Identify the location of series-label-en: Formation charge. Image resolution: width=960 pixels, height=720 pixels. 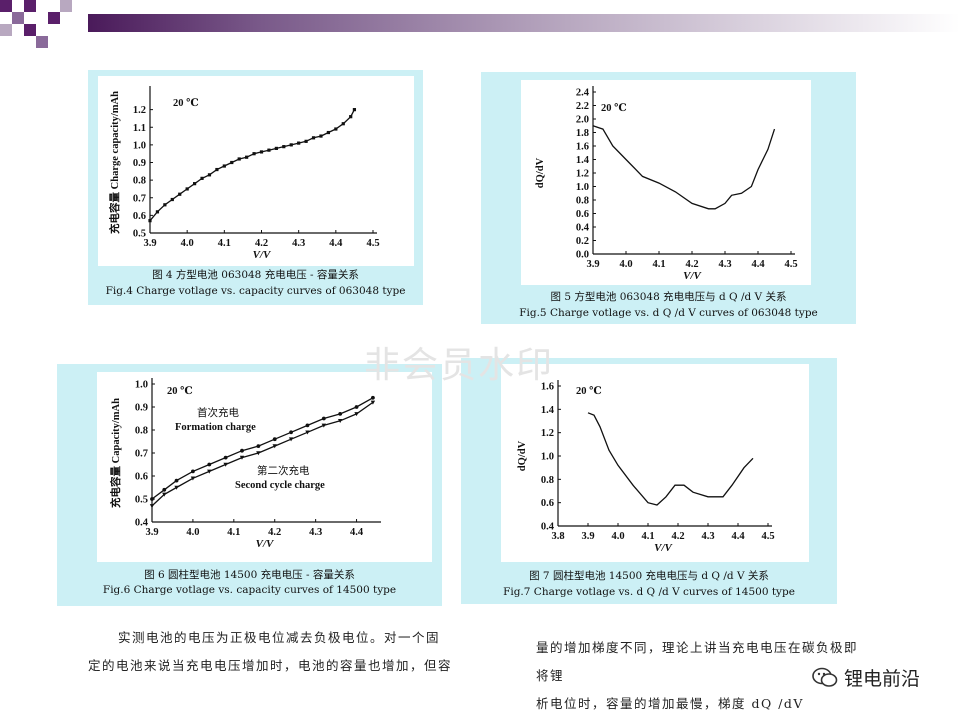
(215, 427).